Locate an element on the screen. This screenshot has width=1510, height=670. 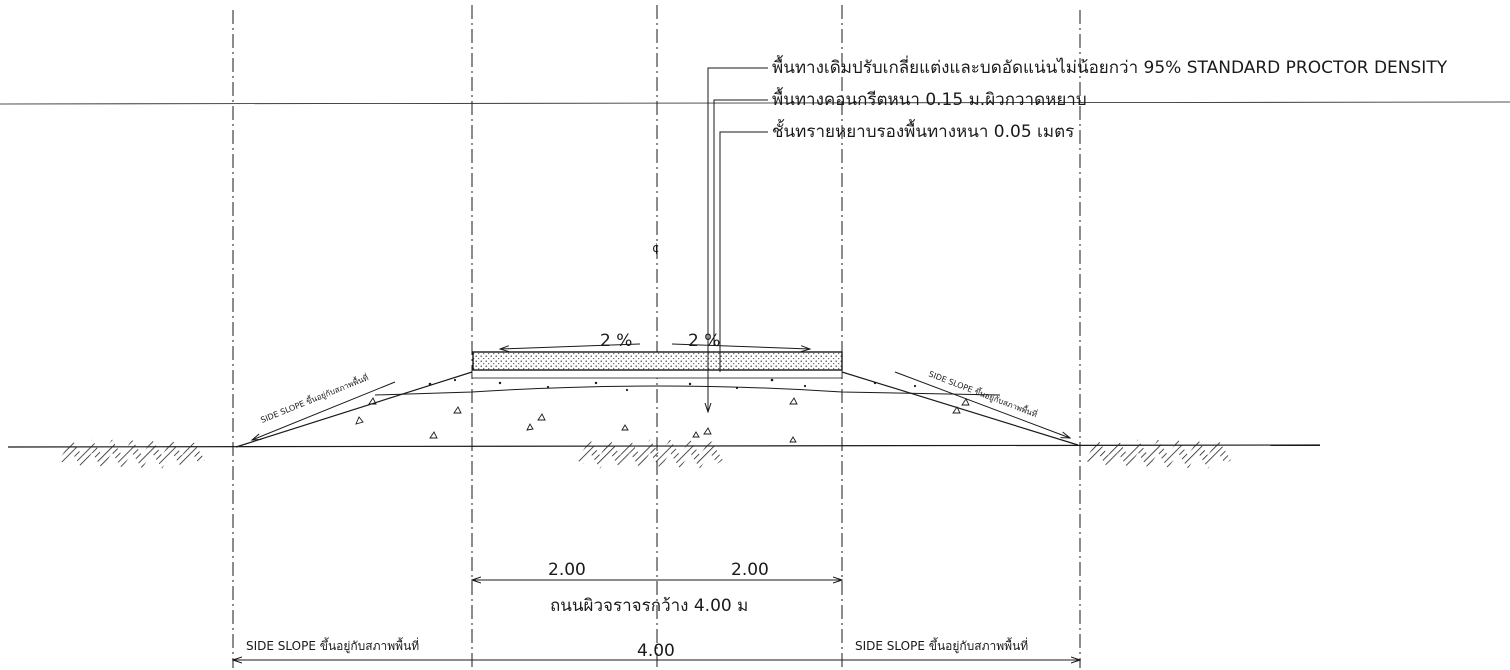
centerline-symbol: ¢ is located at coordinates (656, 248).